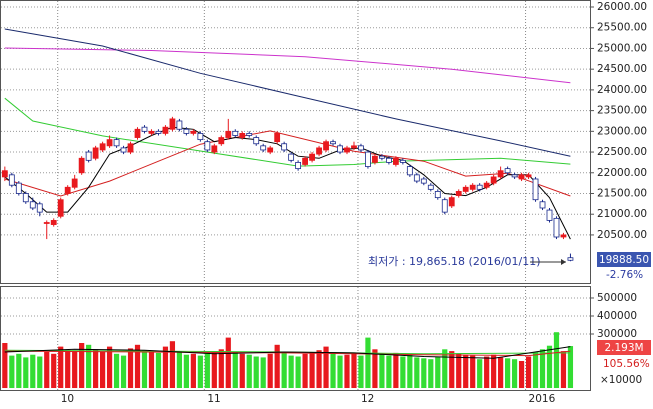  I want to click on volume-moving-average, so click(287, 353).